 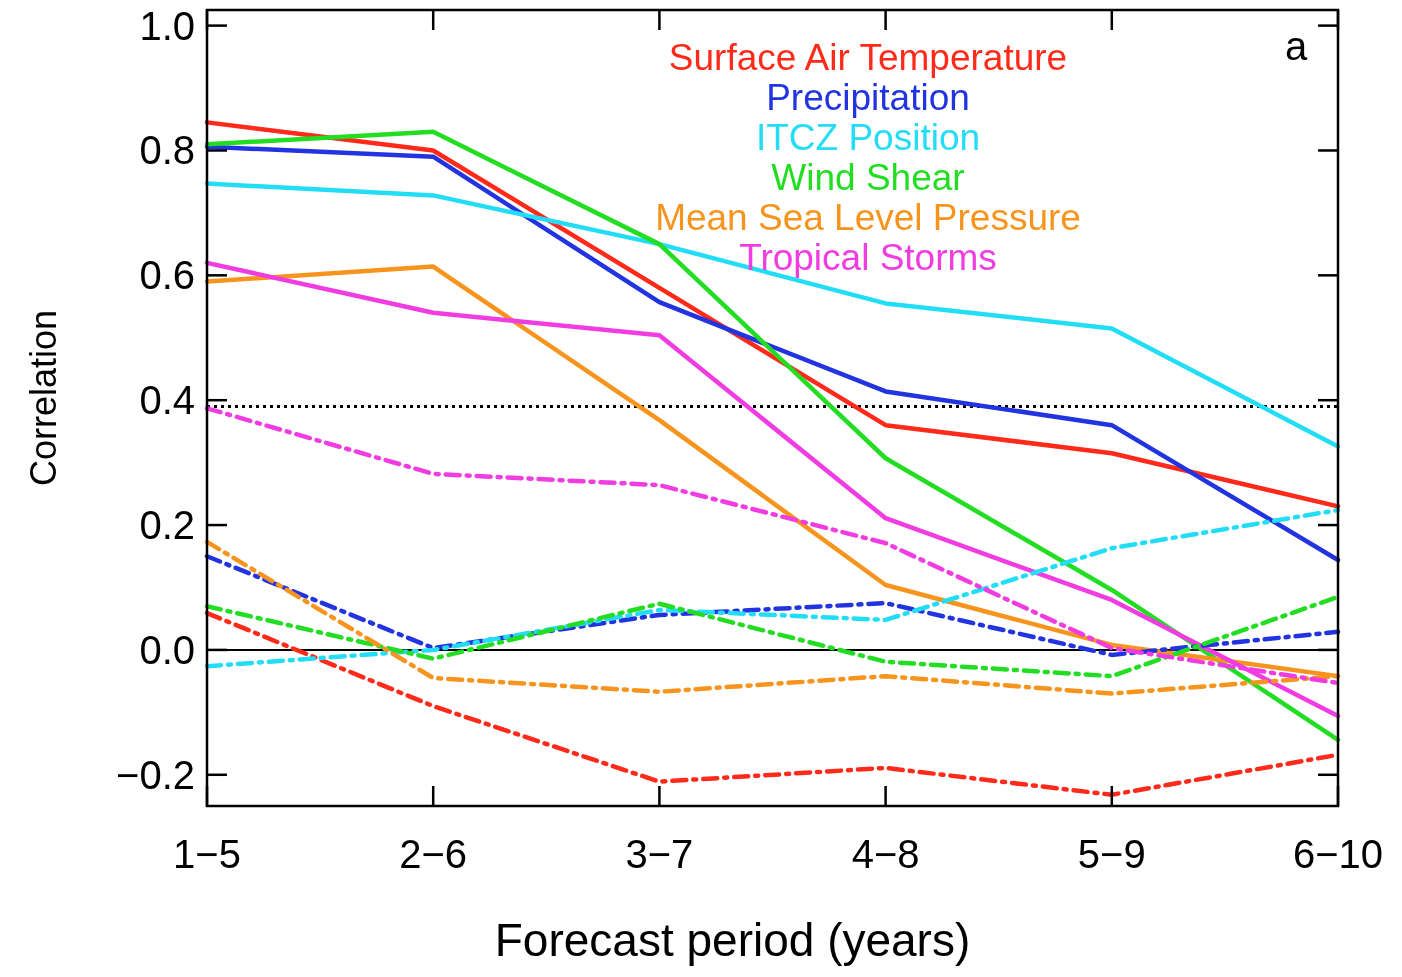 What do you see at coordinates (885, 854) in the screenshot?
I see `x-tick-label: 4−8` at bounding box center [885, 854].